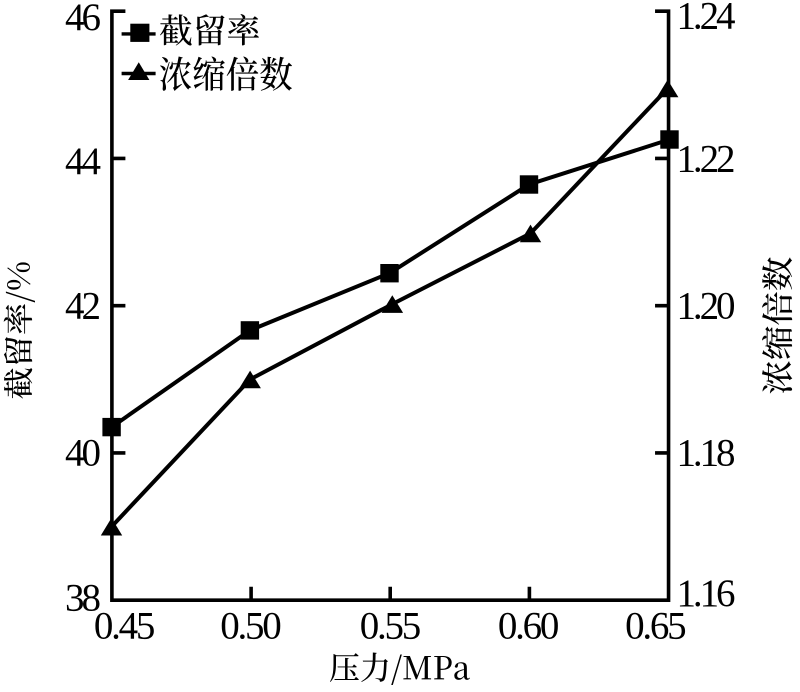 The width and height of the screenshot is (800, 692). What do you see at coordinates (83, 19) in the screenshot?
I see `svg-text: 46` at bounding box center [83, 19].